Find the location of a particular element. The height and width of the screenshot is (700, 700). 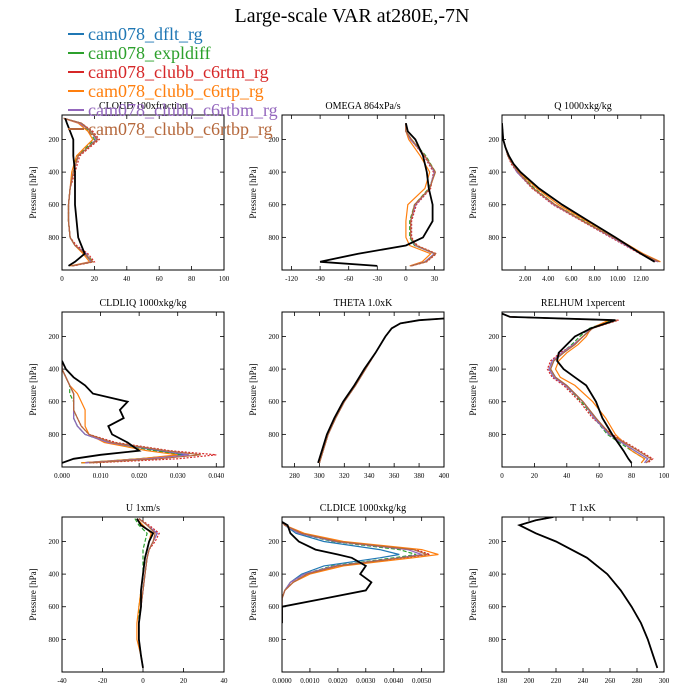

x-tick-label: 0.040 is located at coordinates (216, 476).